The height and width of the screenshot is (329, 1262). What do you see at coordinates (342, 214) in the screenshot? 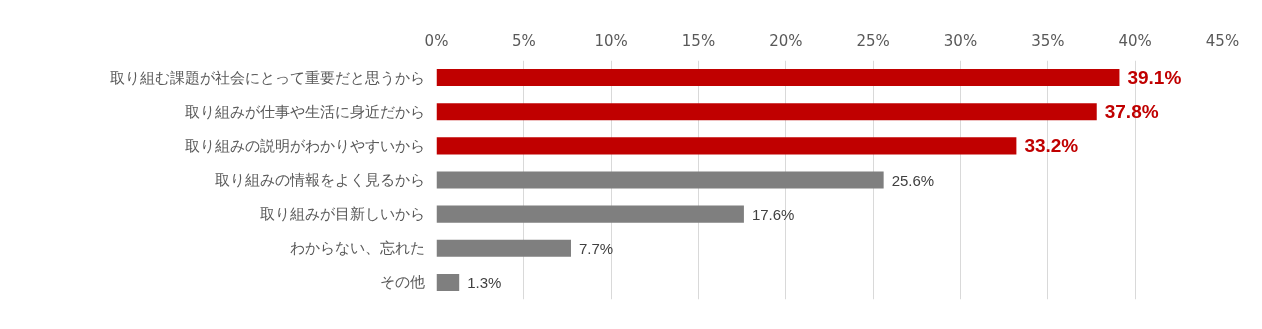
I see `y-tick-label: 取り組みが目新しいから` at bounding box center [342, 214].